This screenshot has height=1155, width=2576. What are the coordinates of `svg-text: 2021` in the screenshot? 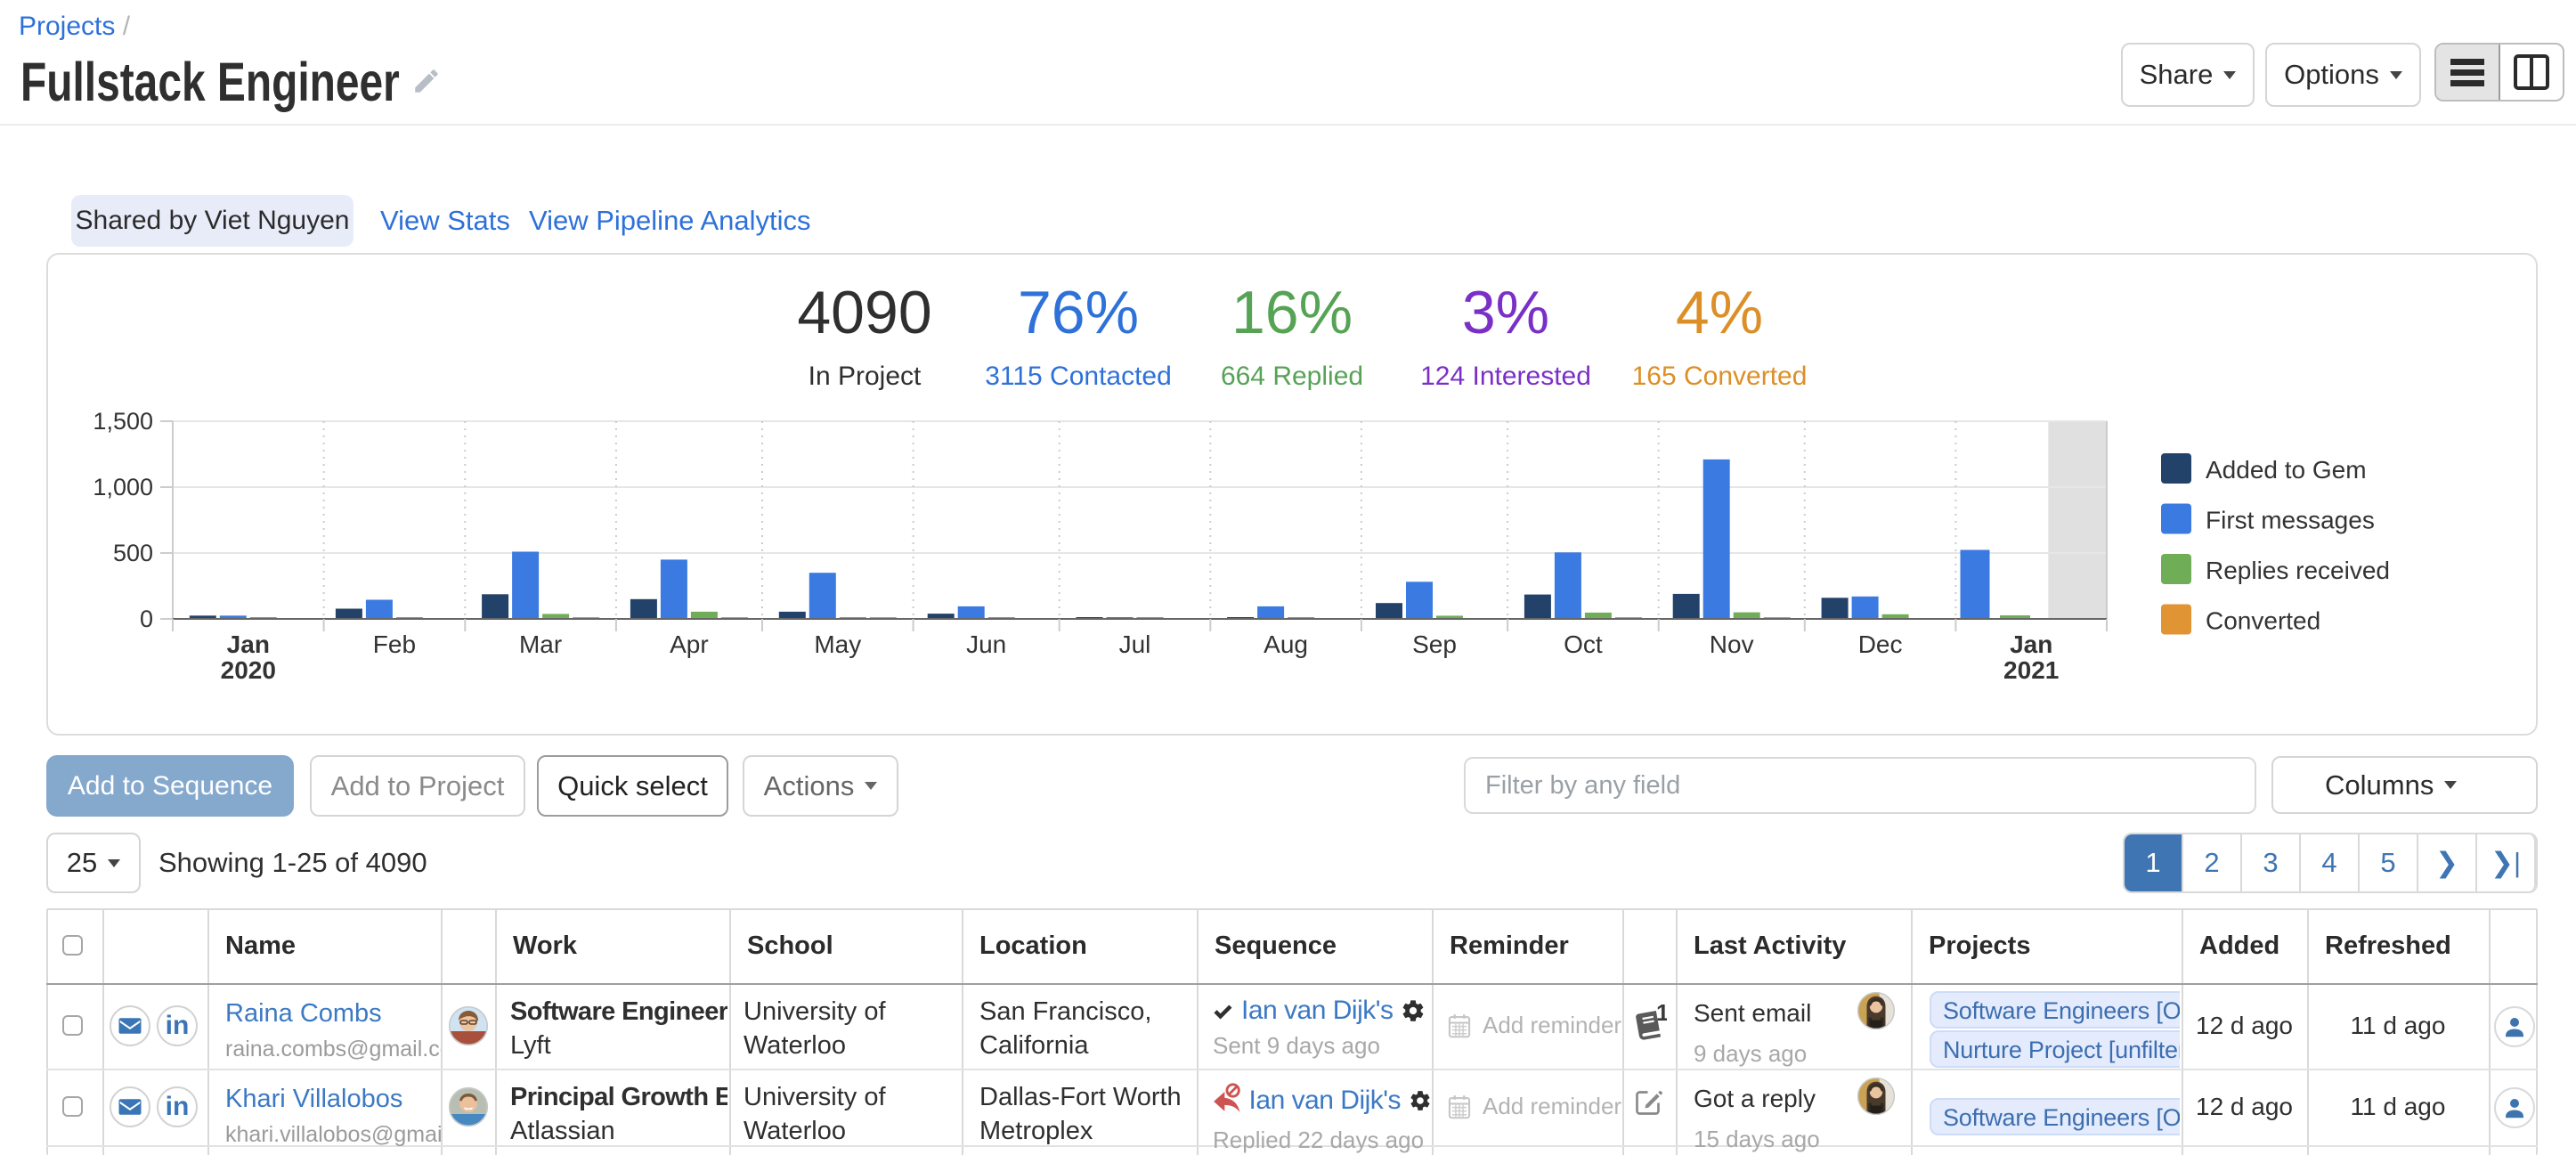 It's located at (2031, 670).